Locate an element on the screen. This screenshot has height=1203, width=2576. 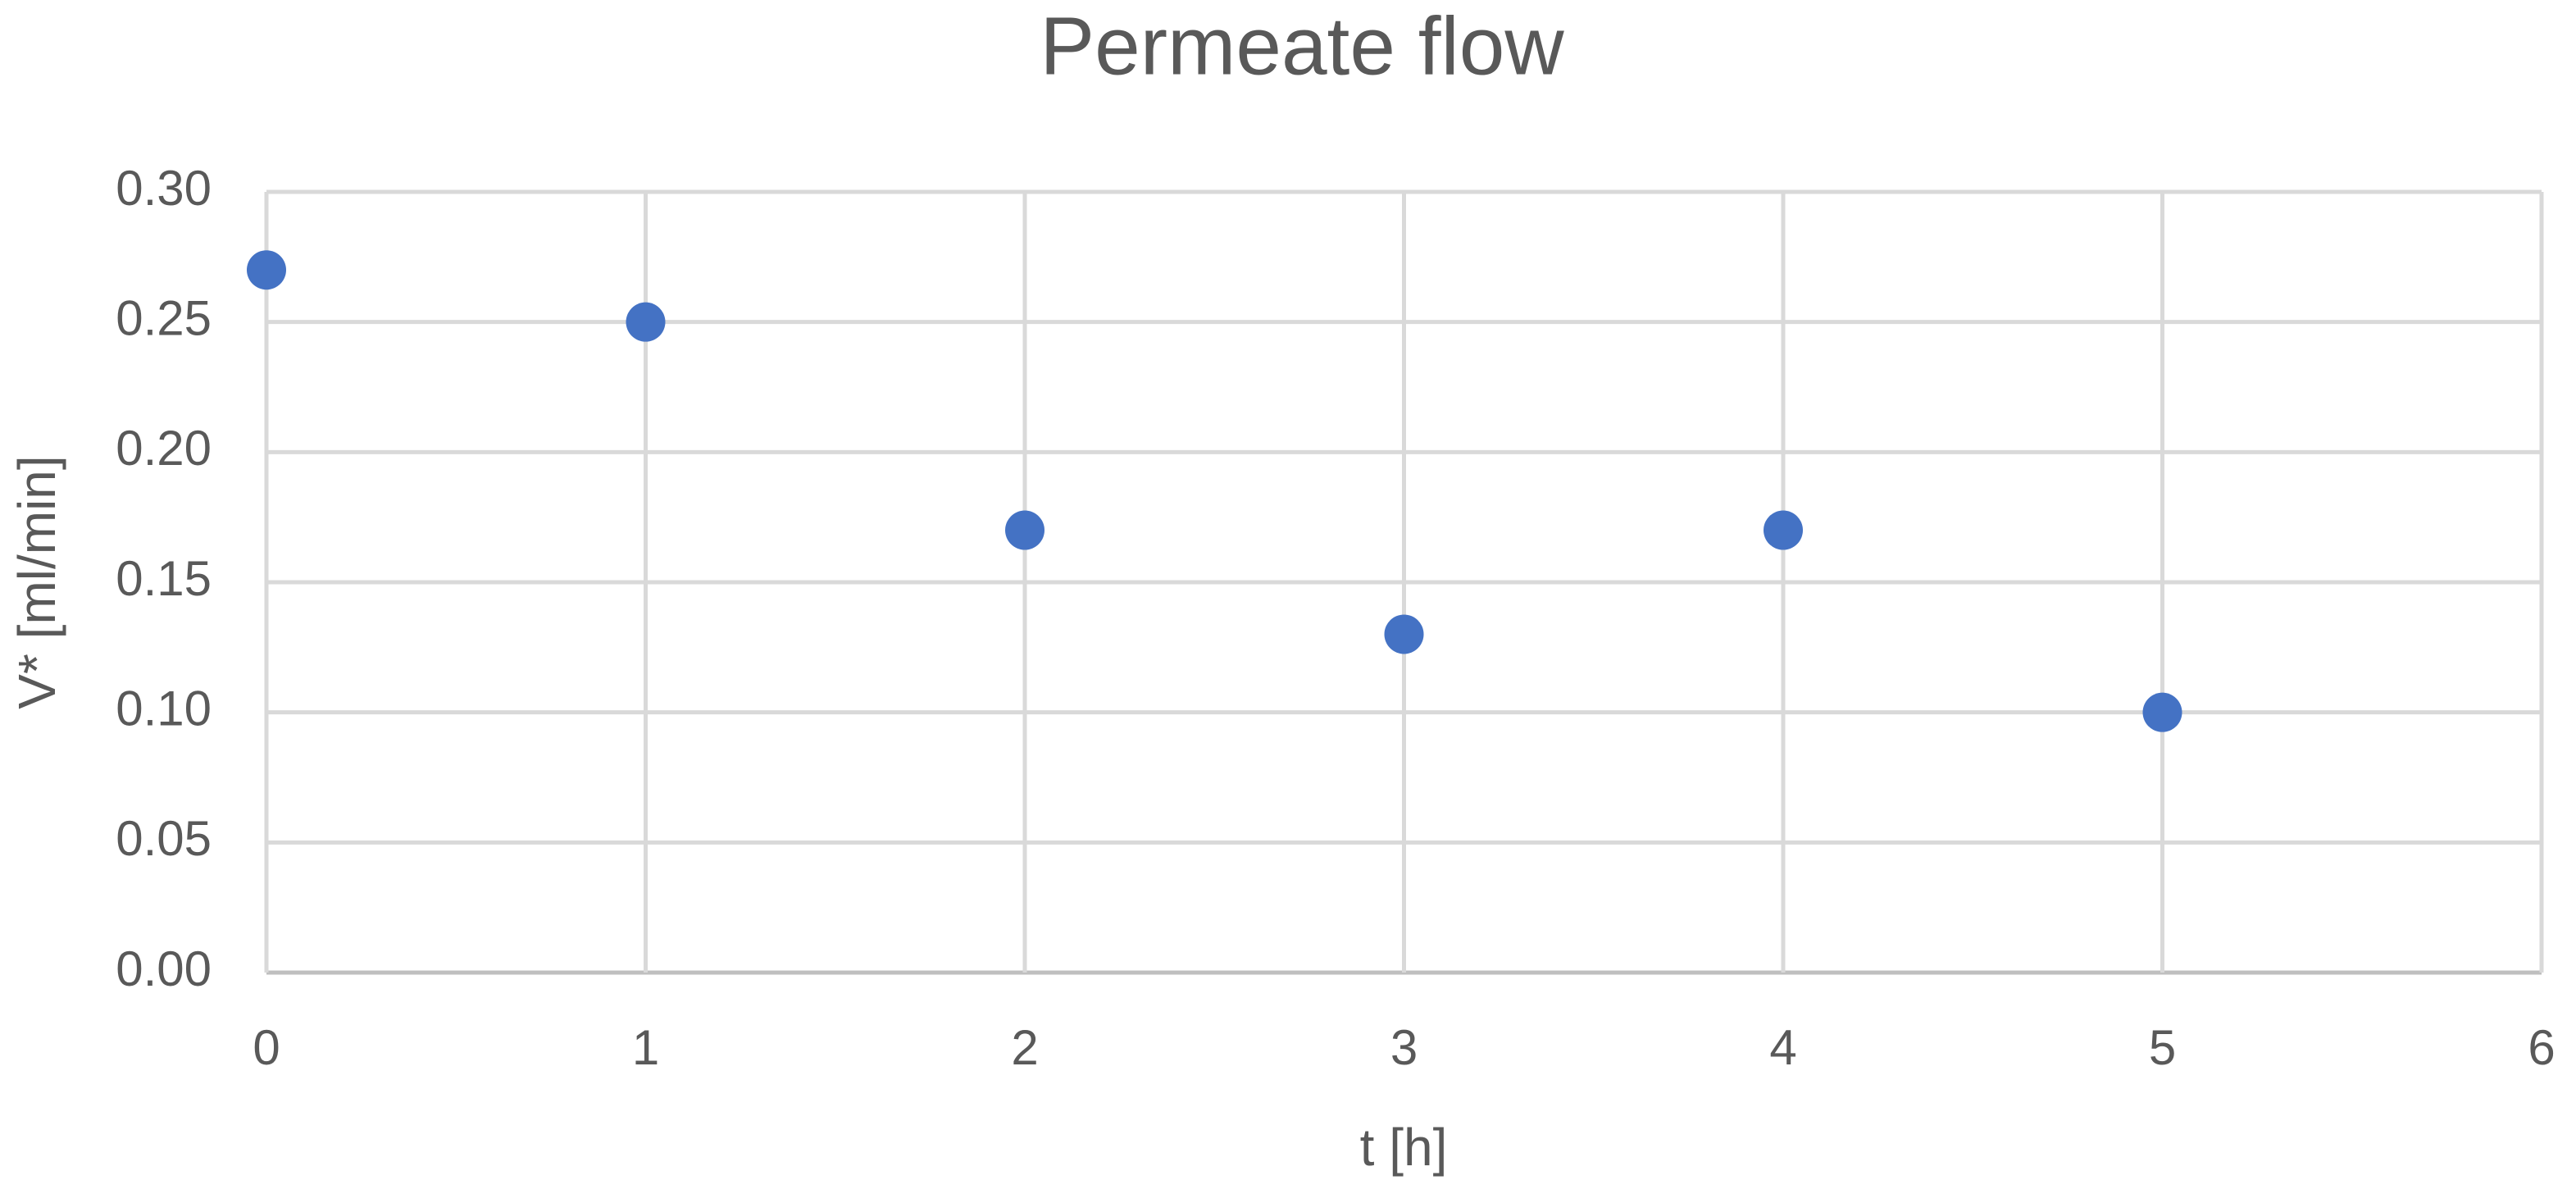
x-tick-label: 2 is located at coordinates (1024, 1047).